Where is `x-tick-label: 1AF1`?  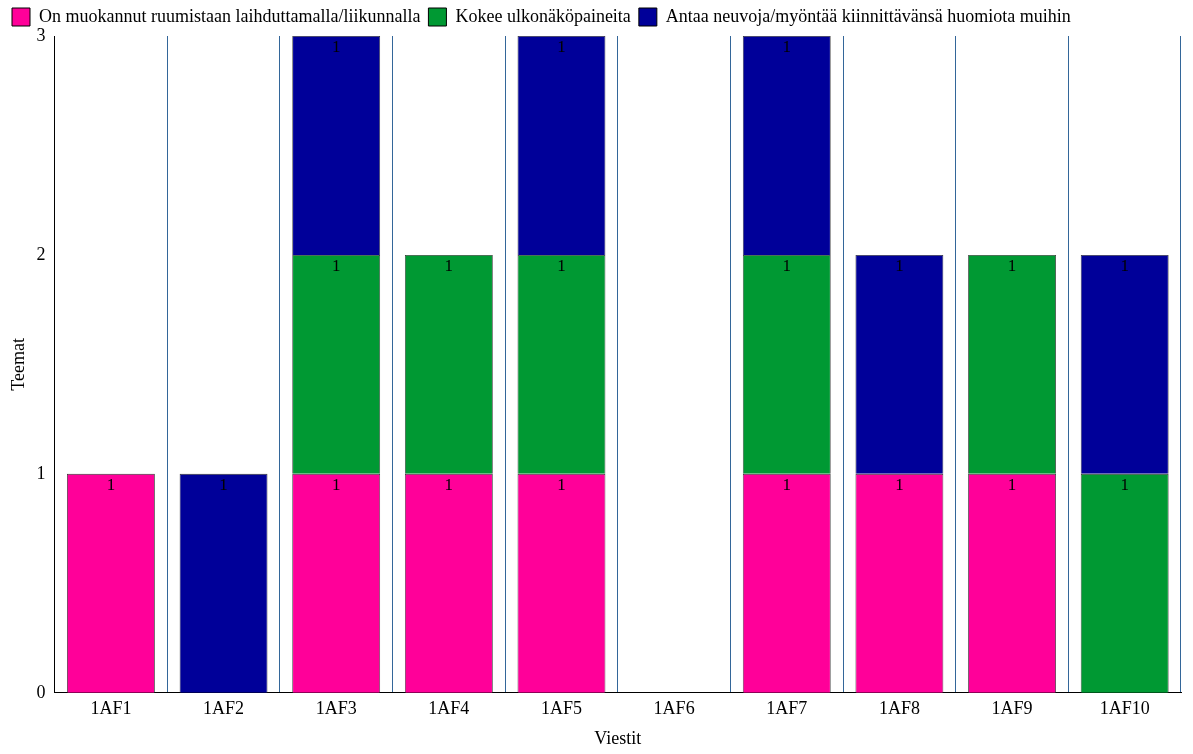 x-tick-label: 1AF1 is located at coordinates (111, 708).